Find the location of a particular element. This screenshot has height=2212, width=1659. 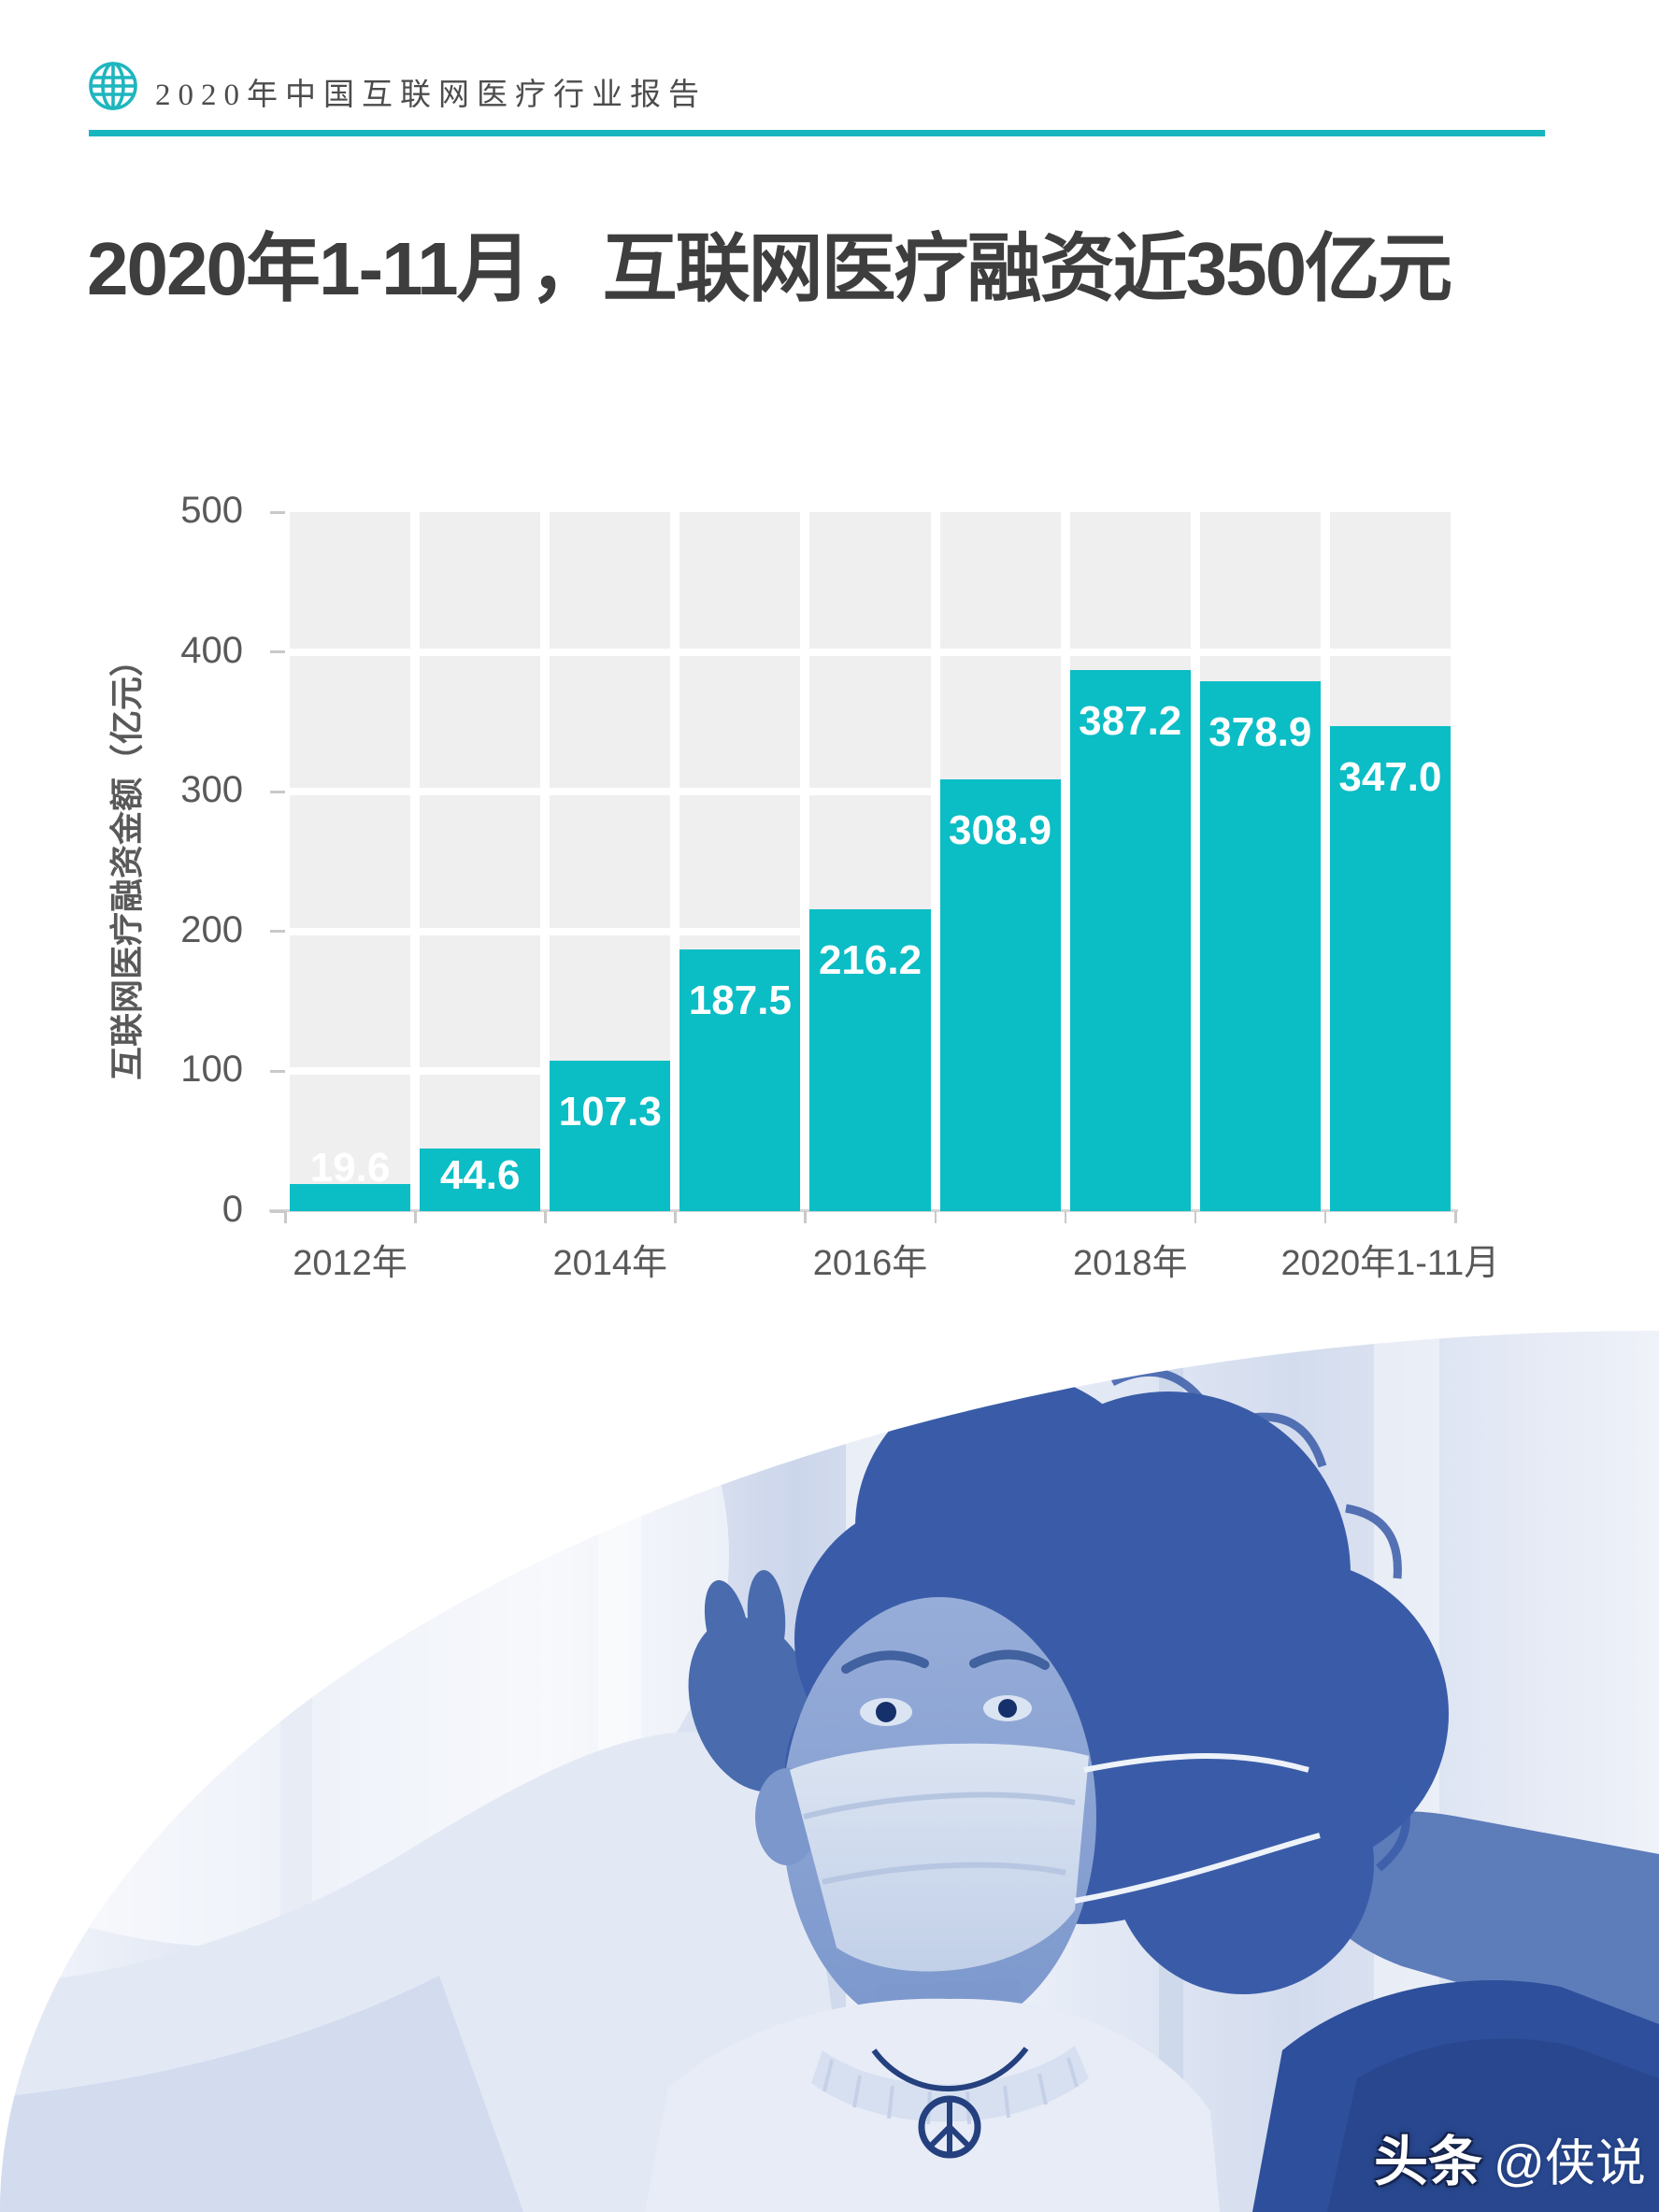

watermark: 头条 @侠说 is located at coordinates (1510, 2157).